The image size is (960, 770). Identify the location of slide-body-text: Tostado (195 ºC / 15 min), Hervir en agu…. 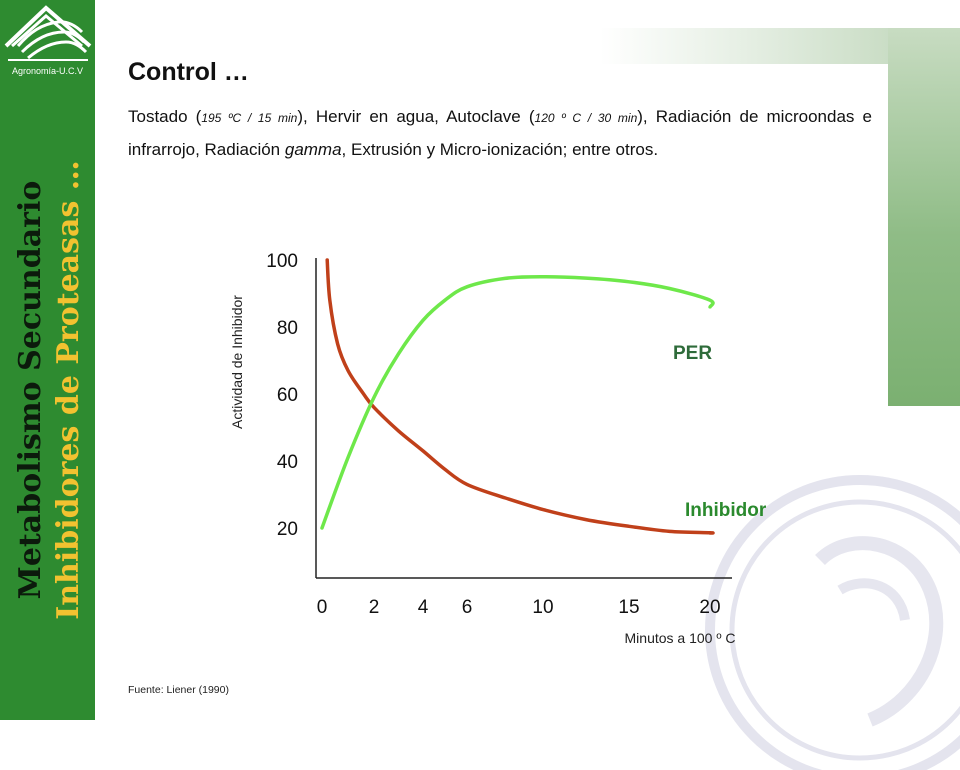
(500, 133).